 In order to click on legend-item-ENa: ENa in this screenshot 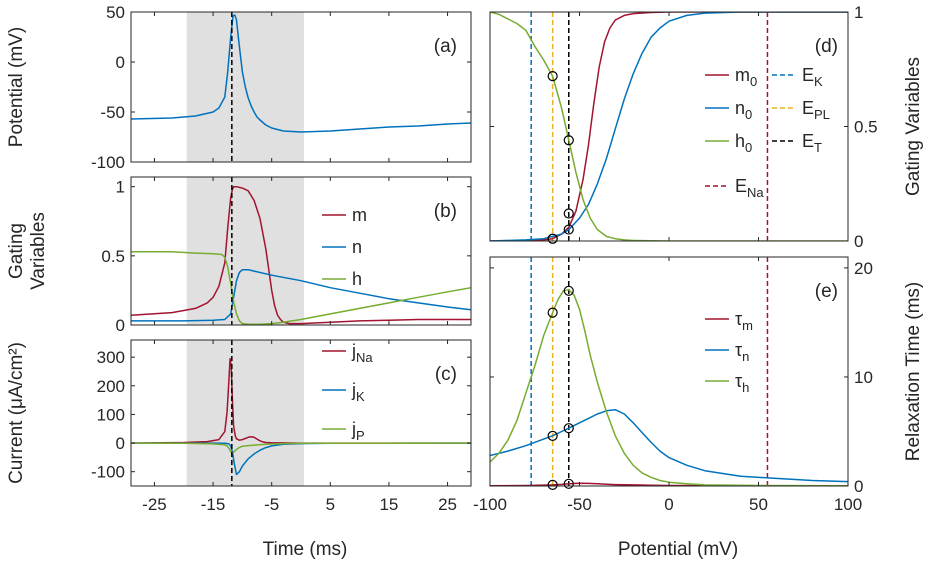, I will do `click(734, 188)`.